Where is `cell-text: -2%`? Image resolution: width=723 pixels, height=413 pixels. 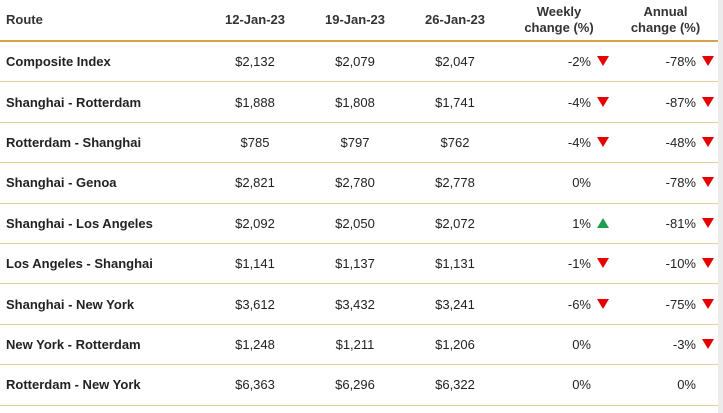
cell-text: -2% is located at coordinates (579, 62).